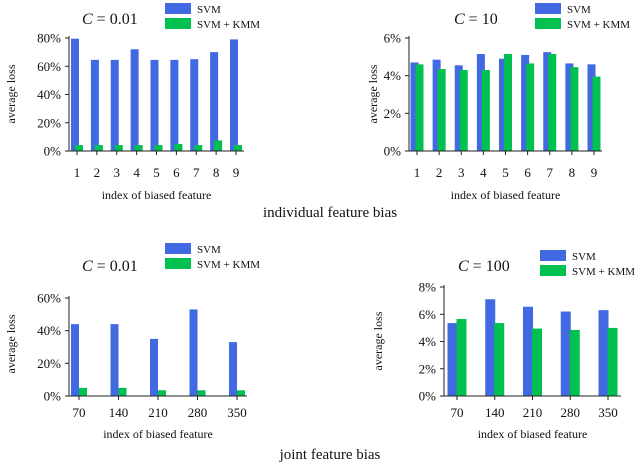  What do you see at coordinates (330, 455) in the screenshot?
I see `caption-joint-feature-bias: joint feature bias` at bounding box center [330, 455].